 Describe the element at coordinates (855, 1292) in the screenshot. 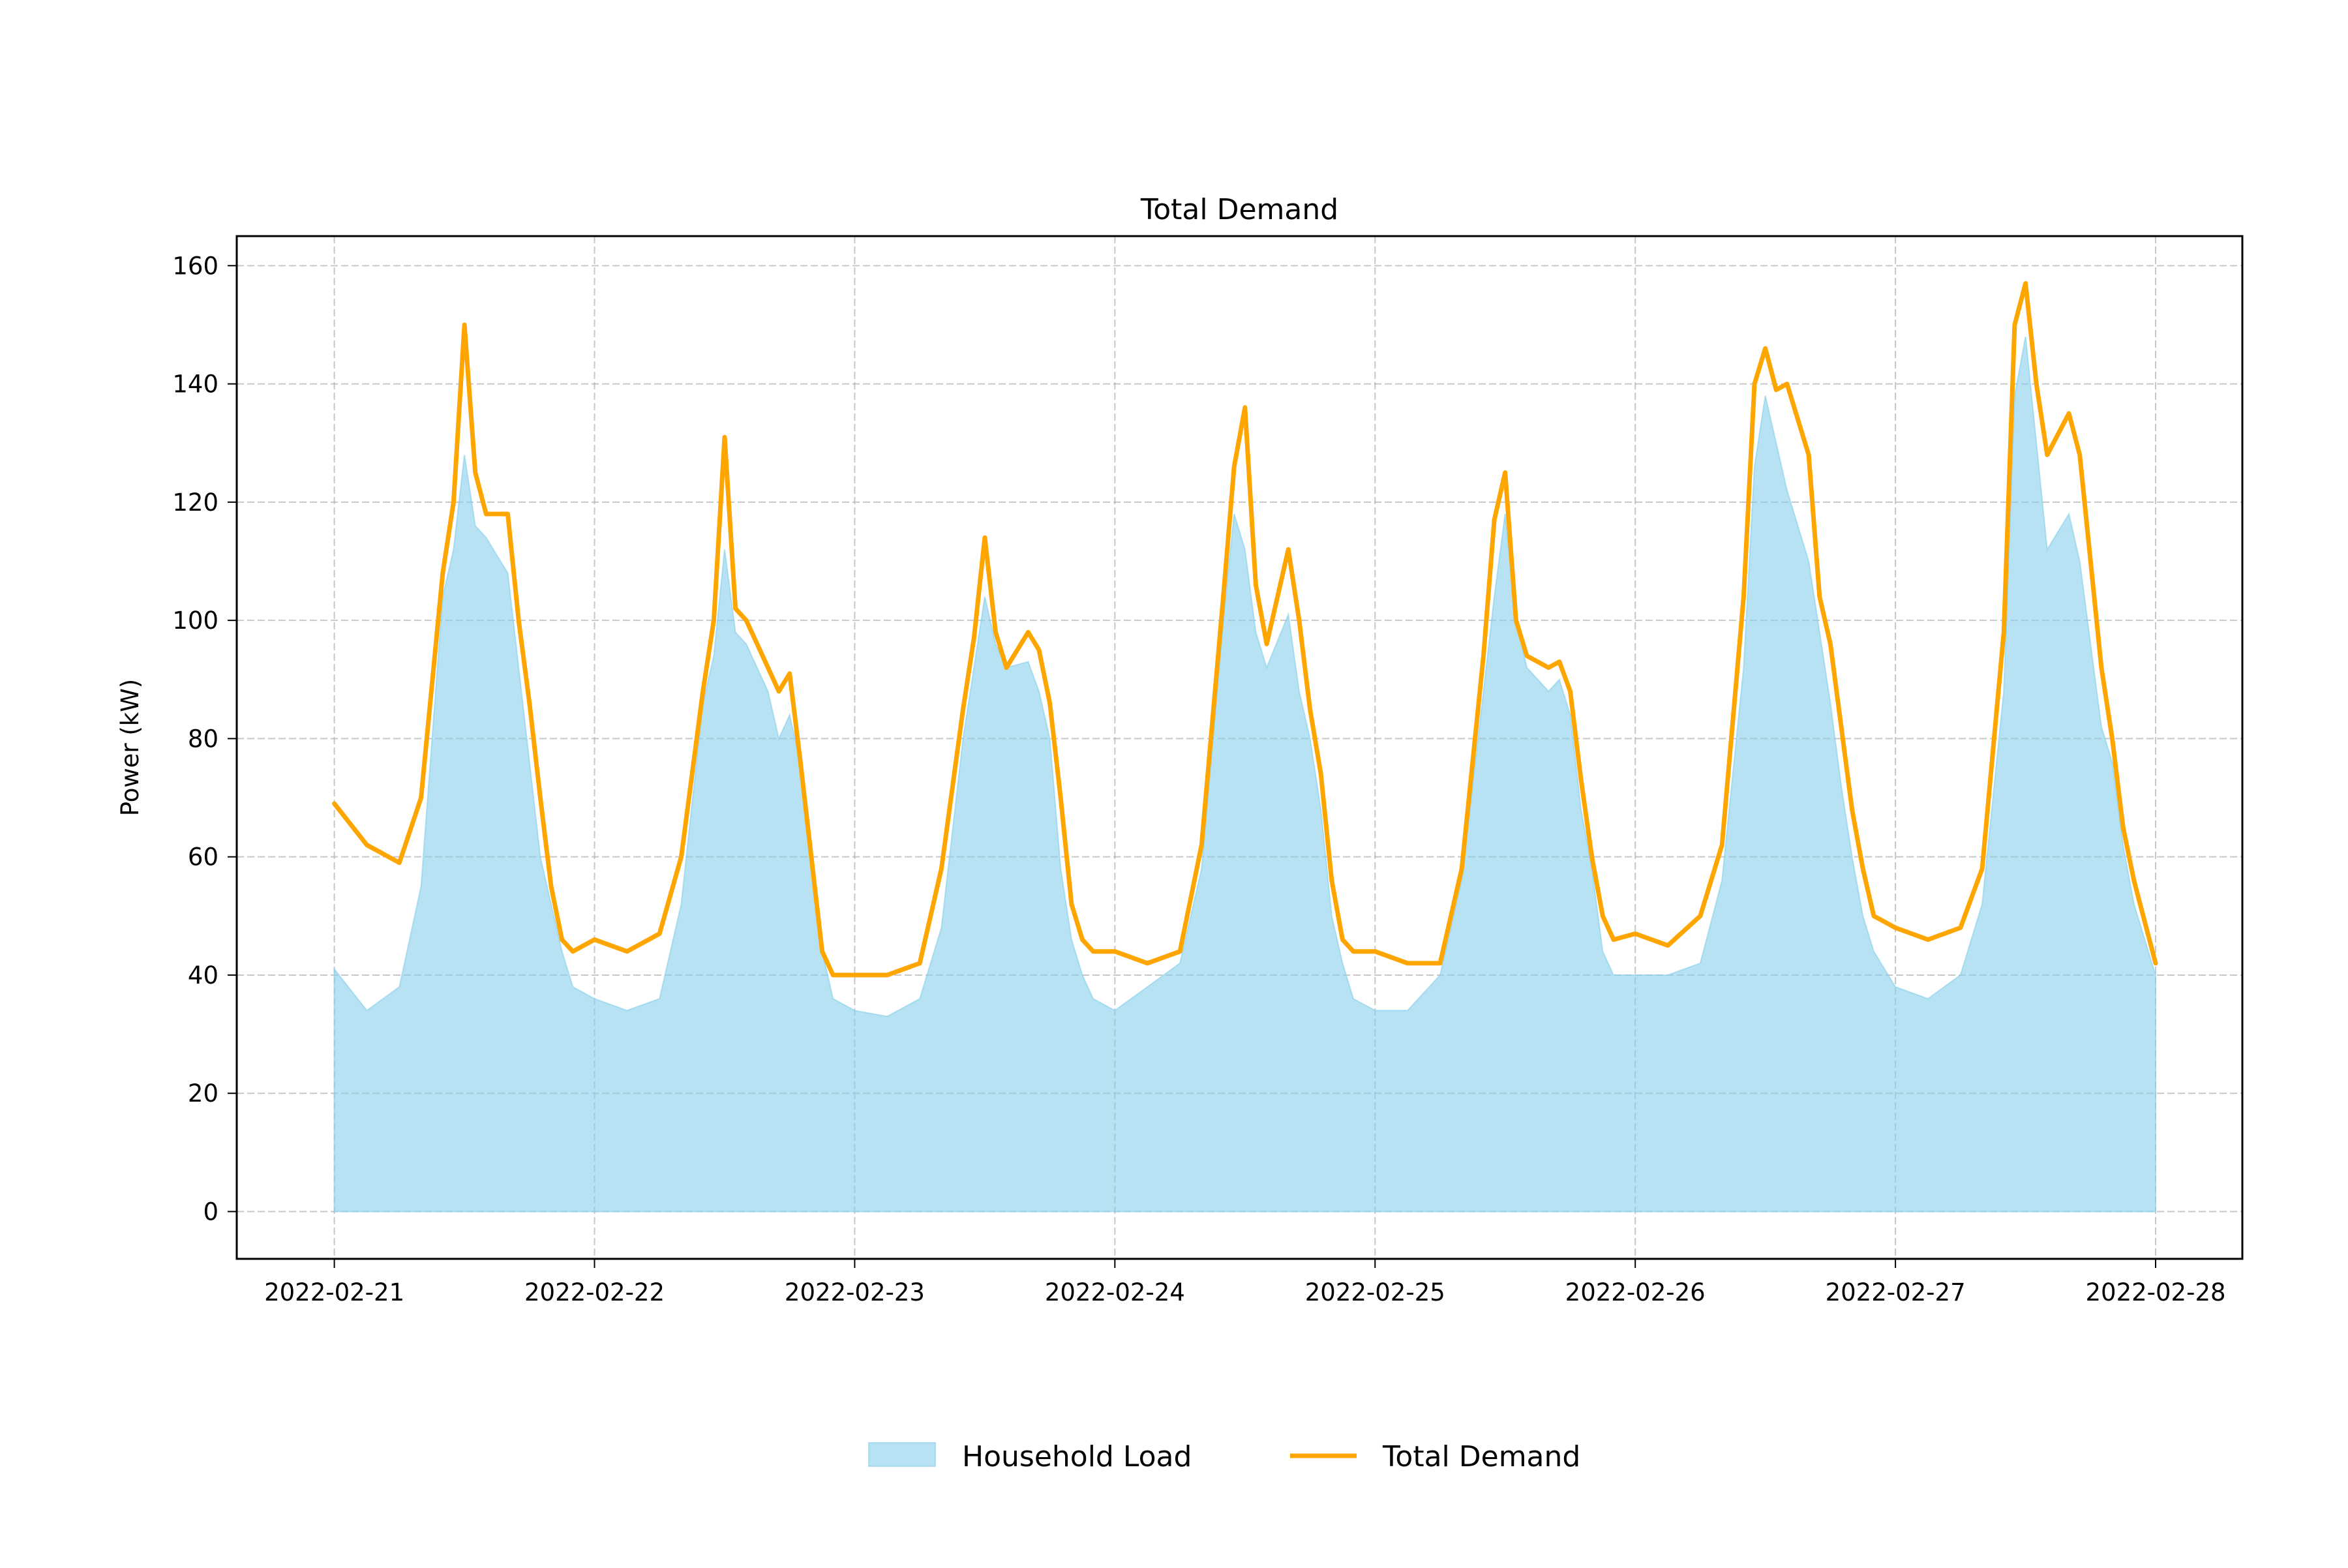

I see `x-tick-label: 2022-02-23` at that location.